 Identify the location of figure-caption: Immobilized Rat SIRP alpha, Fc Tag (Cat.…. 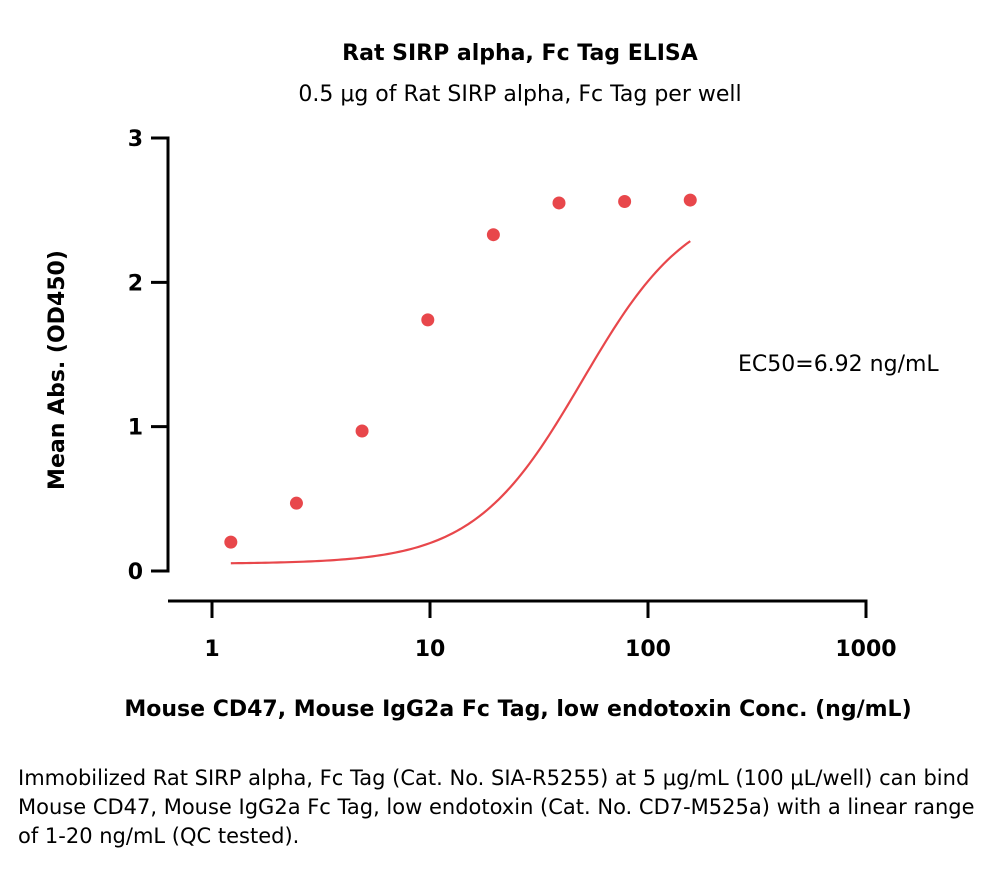
(496, 807).